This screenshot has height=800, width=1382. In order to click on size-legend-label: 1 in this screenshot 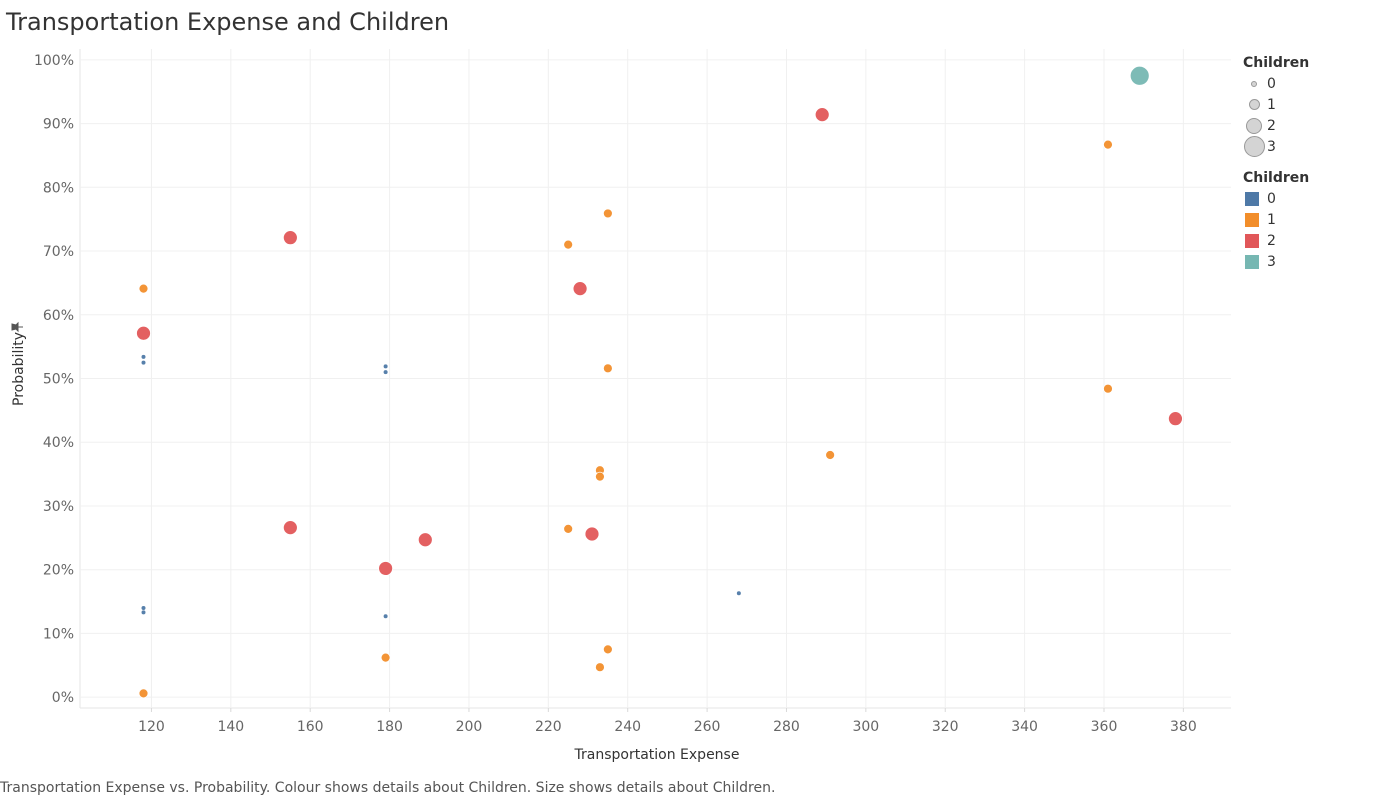, I will do `click(1271, 104)`.